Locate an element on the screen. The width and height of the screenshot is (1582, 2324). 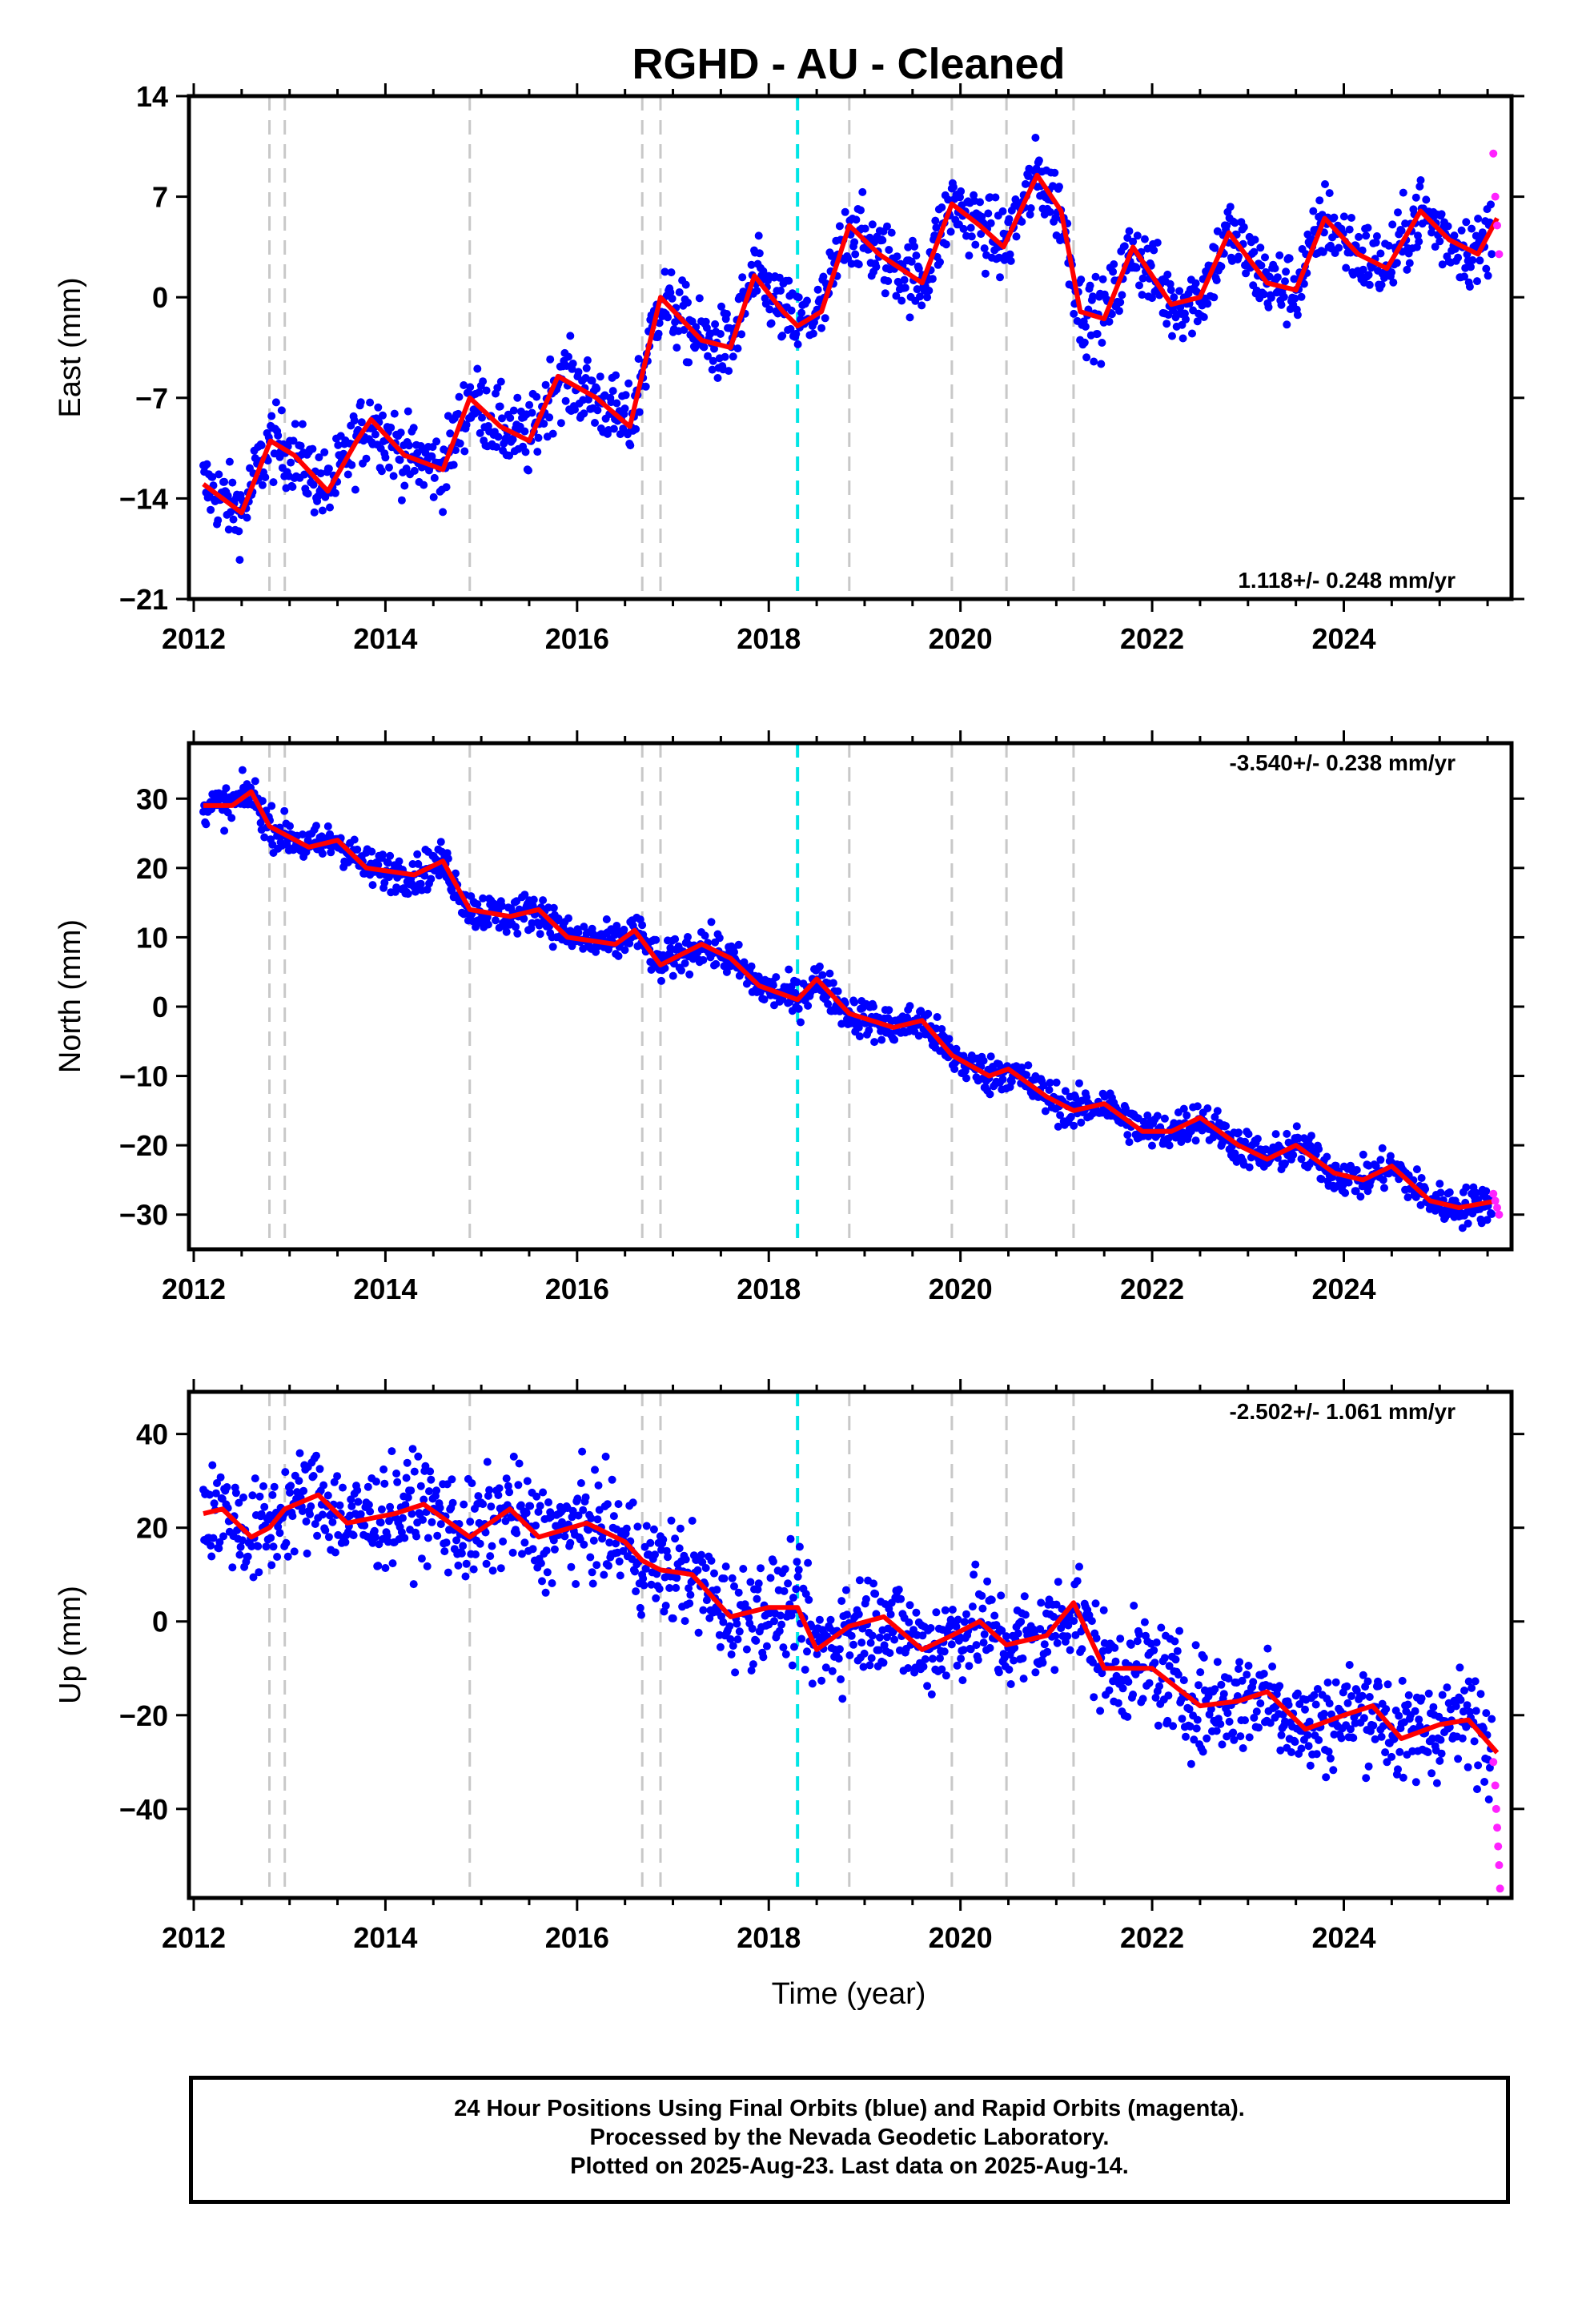
x-tick-label: 2016 is located at coordinates (577, 1938).